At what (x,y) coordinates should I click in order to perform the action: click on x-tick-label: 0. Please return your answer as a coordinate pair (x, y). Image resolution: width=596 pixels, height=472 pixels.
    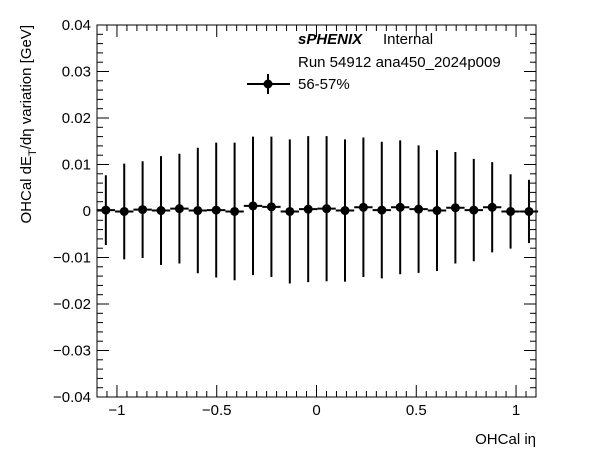
    Looking at the image, I should click on (316, 410).